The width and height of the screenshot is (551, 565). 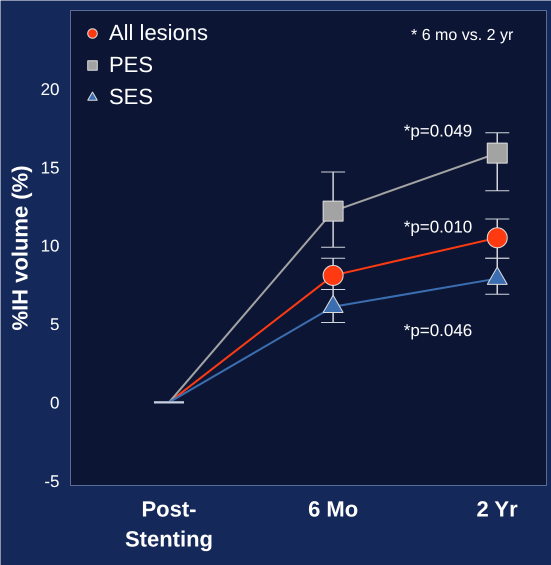 I want to click on y-tick-label: -5, so click(x=52, y=481).